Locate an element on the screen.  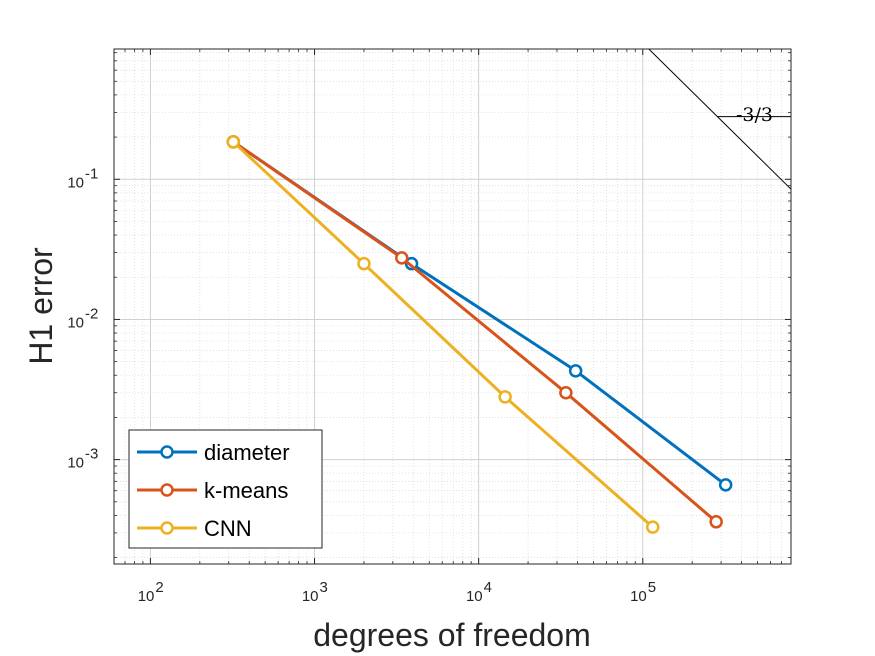
x-axis-title: degrees of freedom is located at coordinates (452, 635).